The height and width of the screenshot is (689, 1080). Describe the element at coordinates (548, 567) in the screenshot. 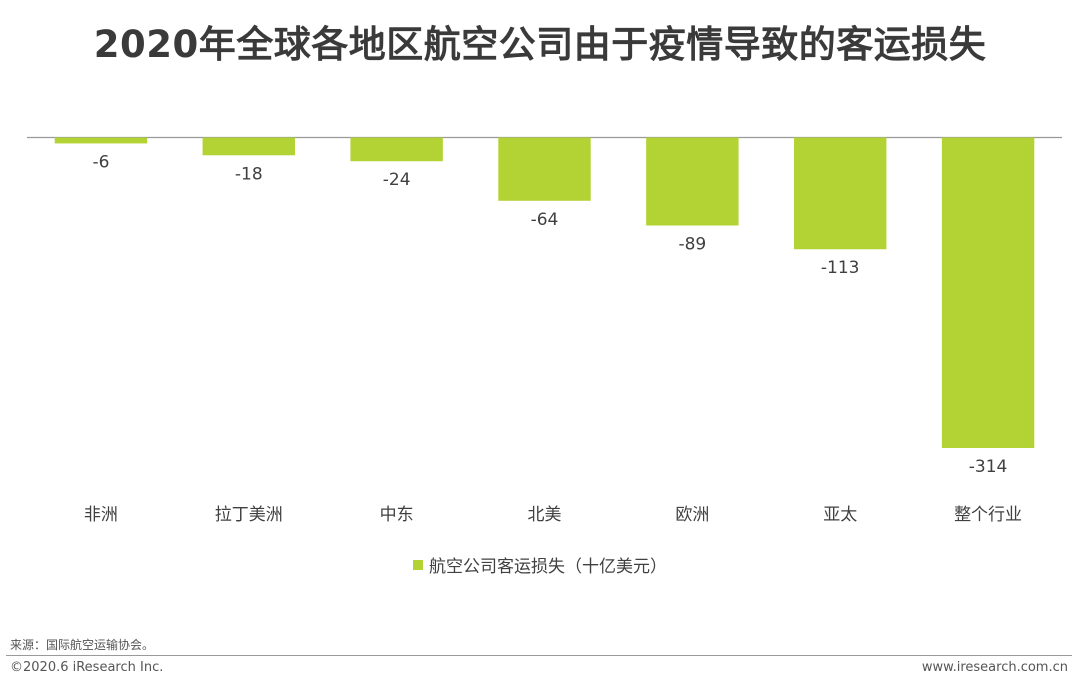

I see `legend-label: 航空公司客运损失（十亿美元）` at that location.